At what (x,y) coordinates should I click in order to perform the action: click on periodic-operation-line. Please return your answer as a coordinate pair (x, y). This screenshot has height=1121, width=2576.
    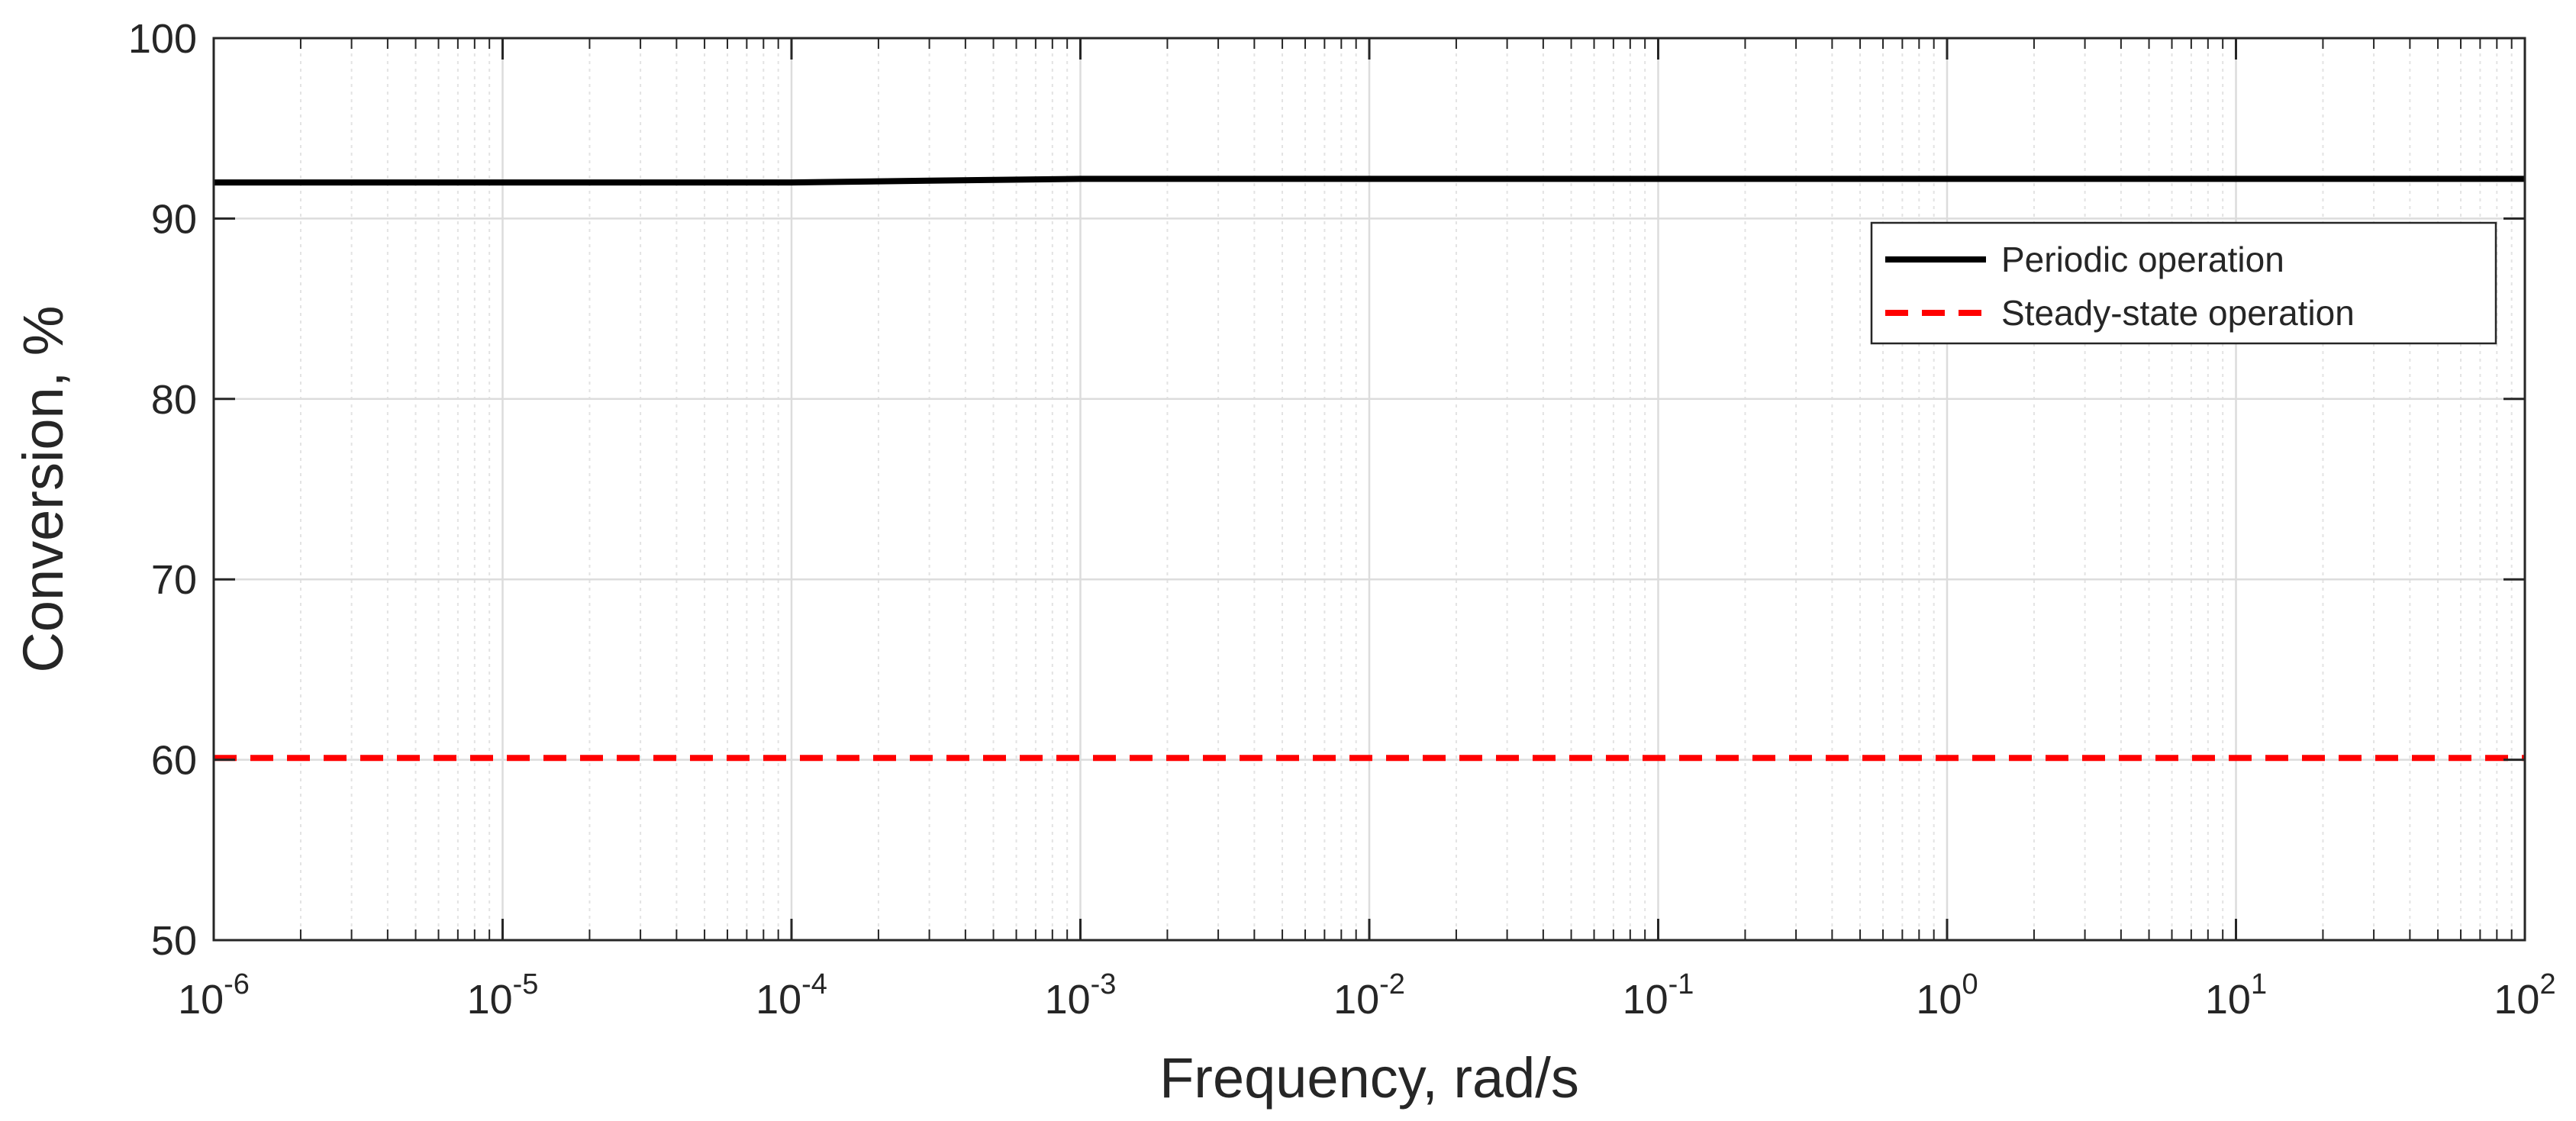
    Looking at the image, I should click on (1369, 181).